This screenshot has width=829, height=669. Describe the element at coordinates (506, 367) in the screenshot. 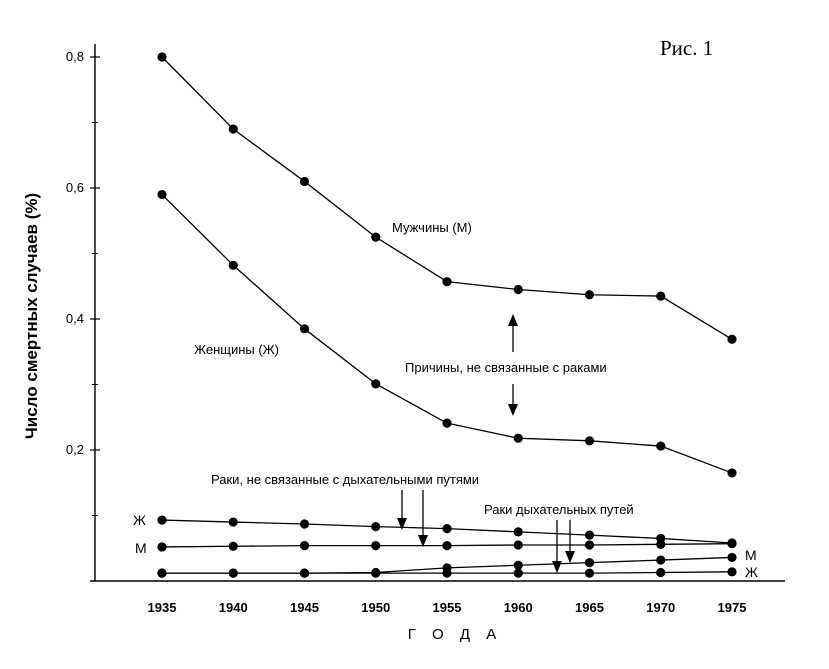

I see `non-cancer-label: Причины, не связанные с раками` at that location.